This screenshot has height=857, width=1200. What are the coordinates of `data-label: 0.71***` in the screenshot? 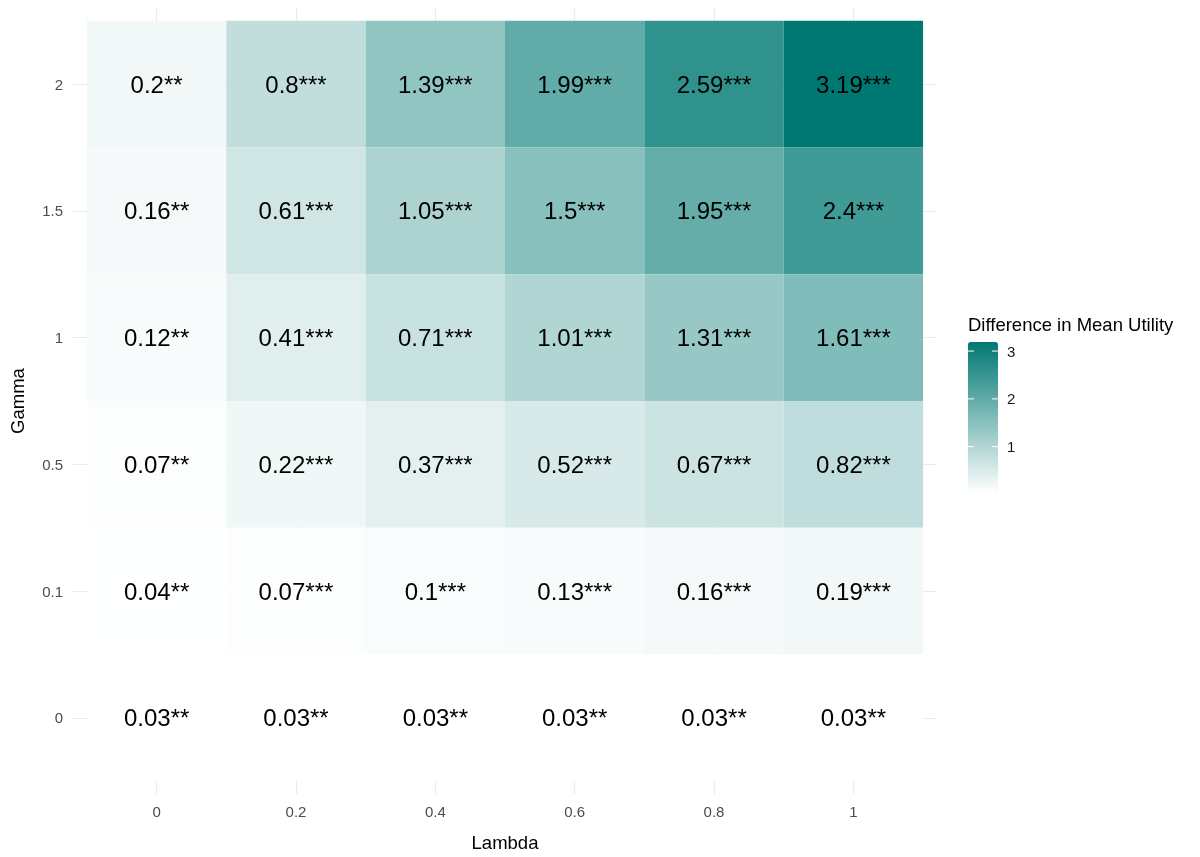 It's located at (435, 338).